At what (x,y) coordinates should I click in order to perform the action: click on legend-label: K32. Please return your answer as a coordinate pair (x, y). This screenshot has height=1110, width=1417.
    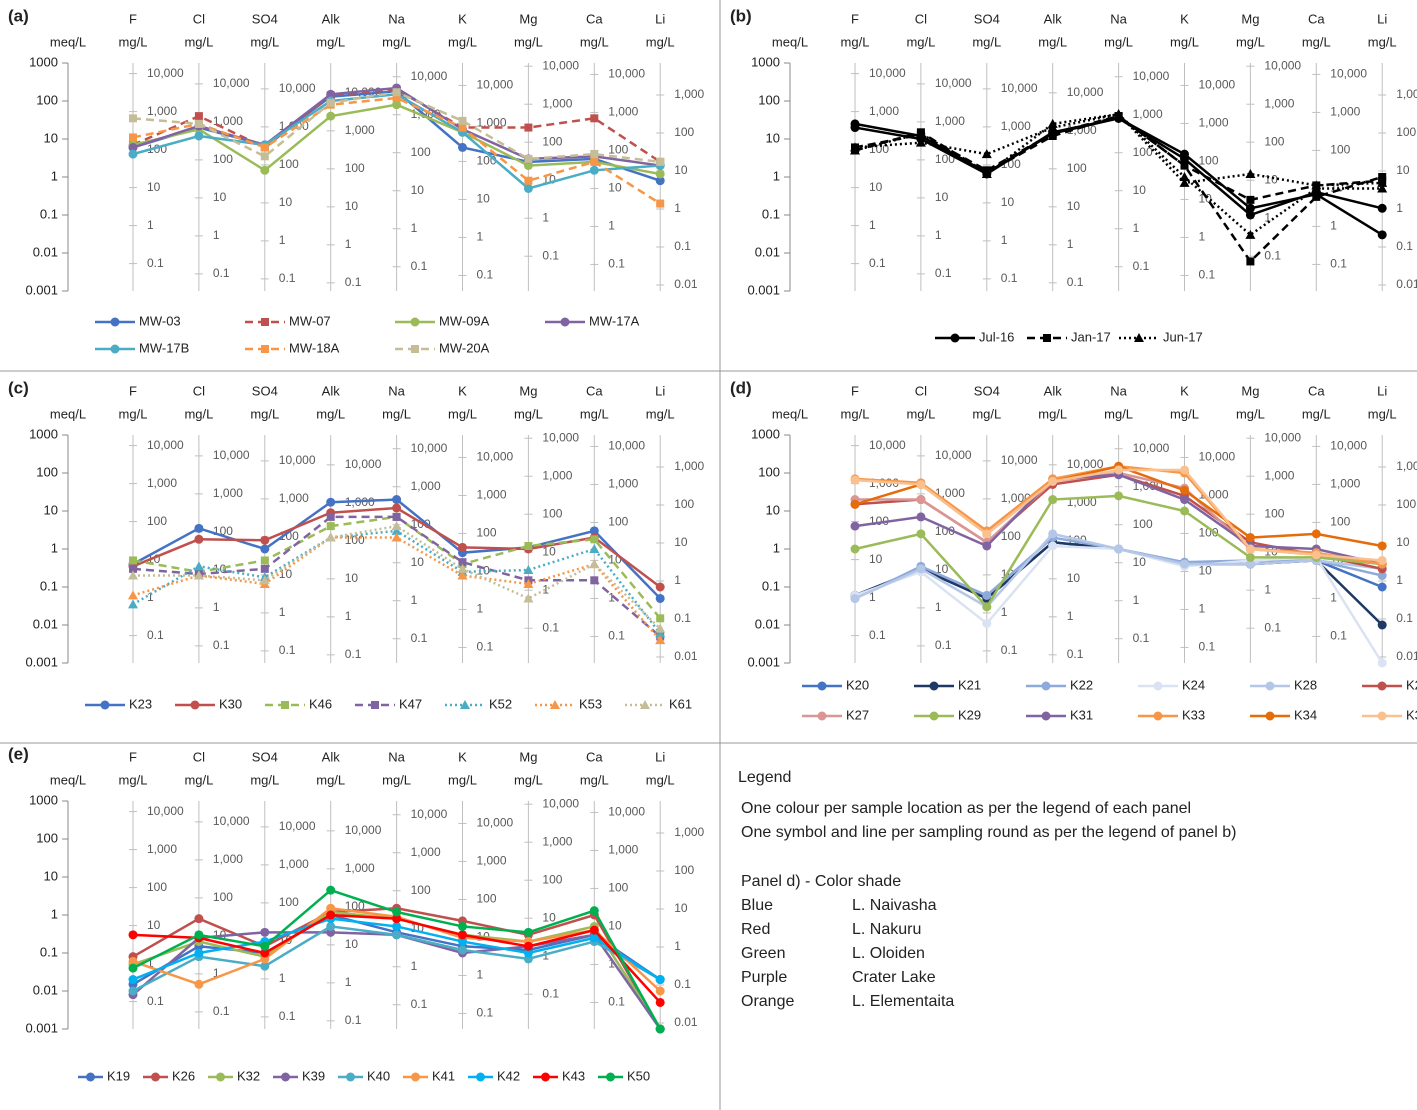
    Looking at the image, I should click on (248, 1075).